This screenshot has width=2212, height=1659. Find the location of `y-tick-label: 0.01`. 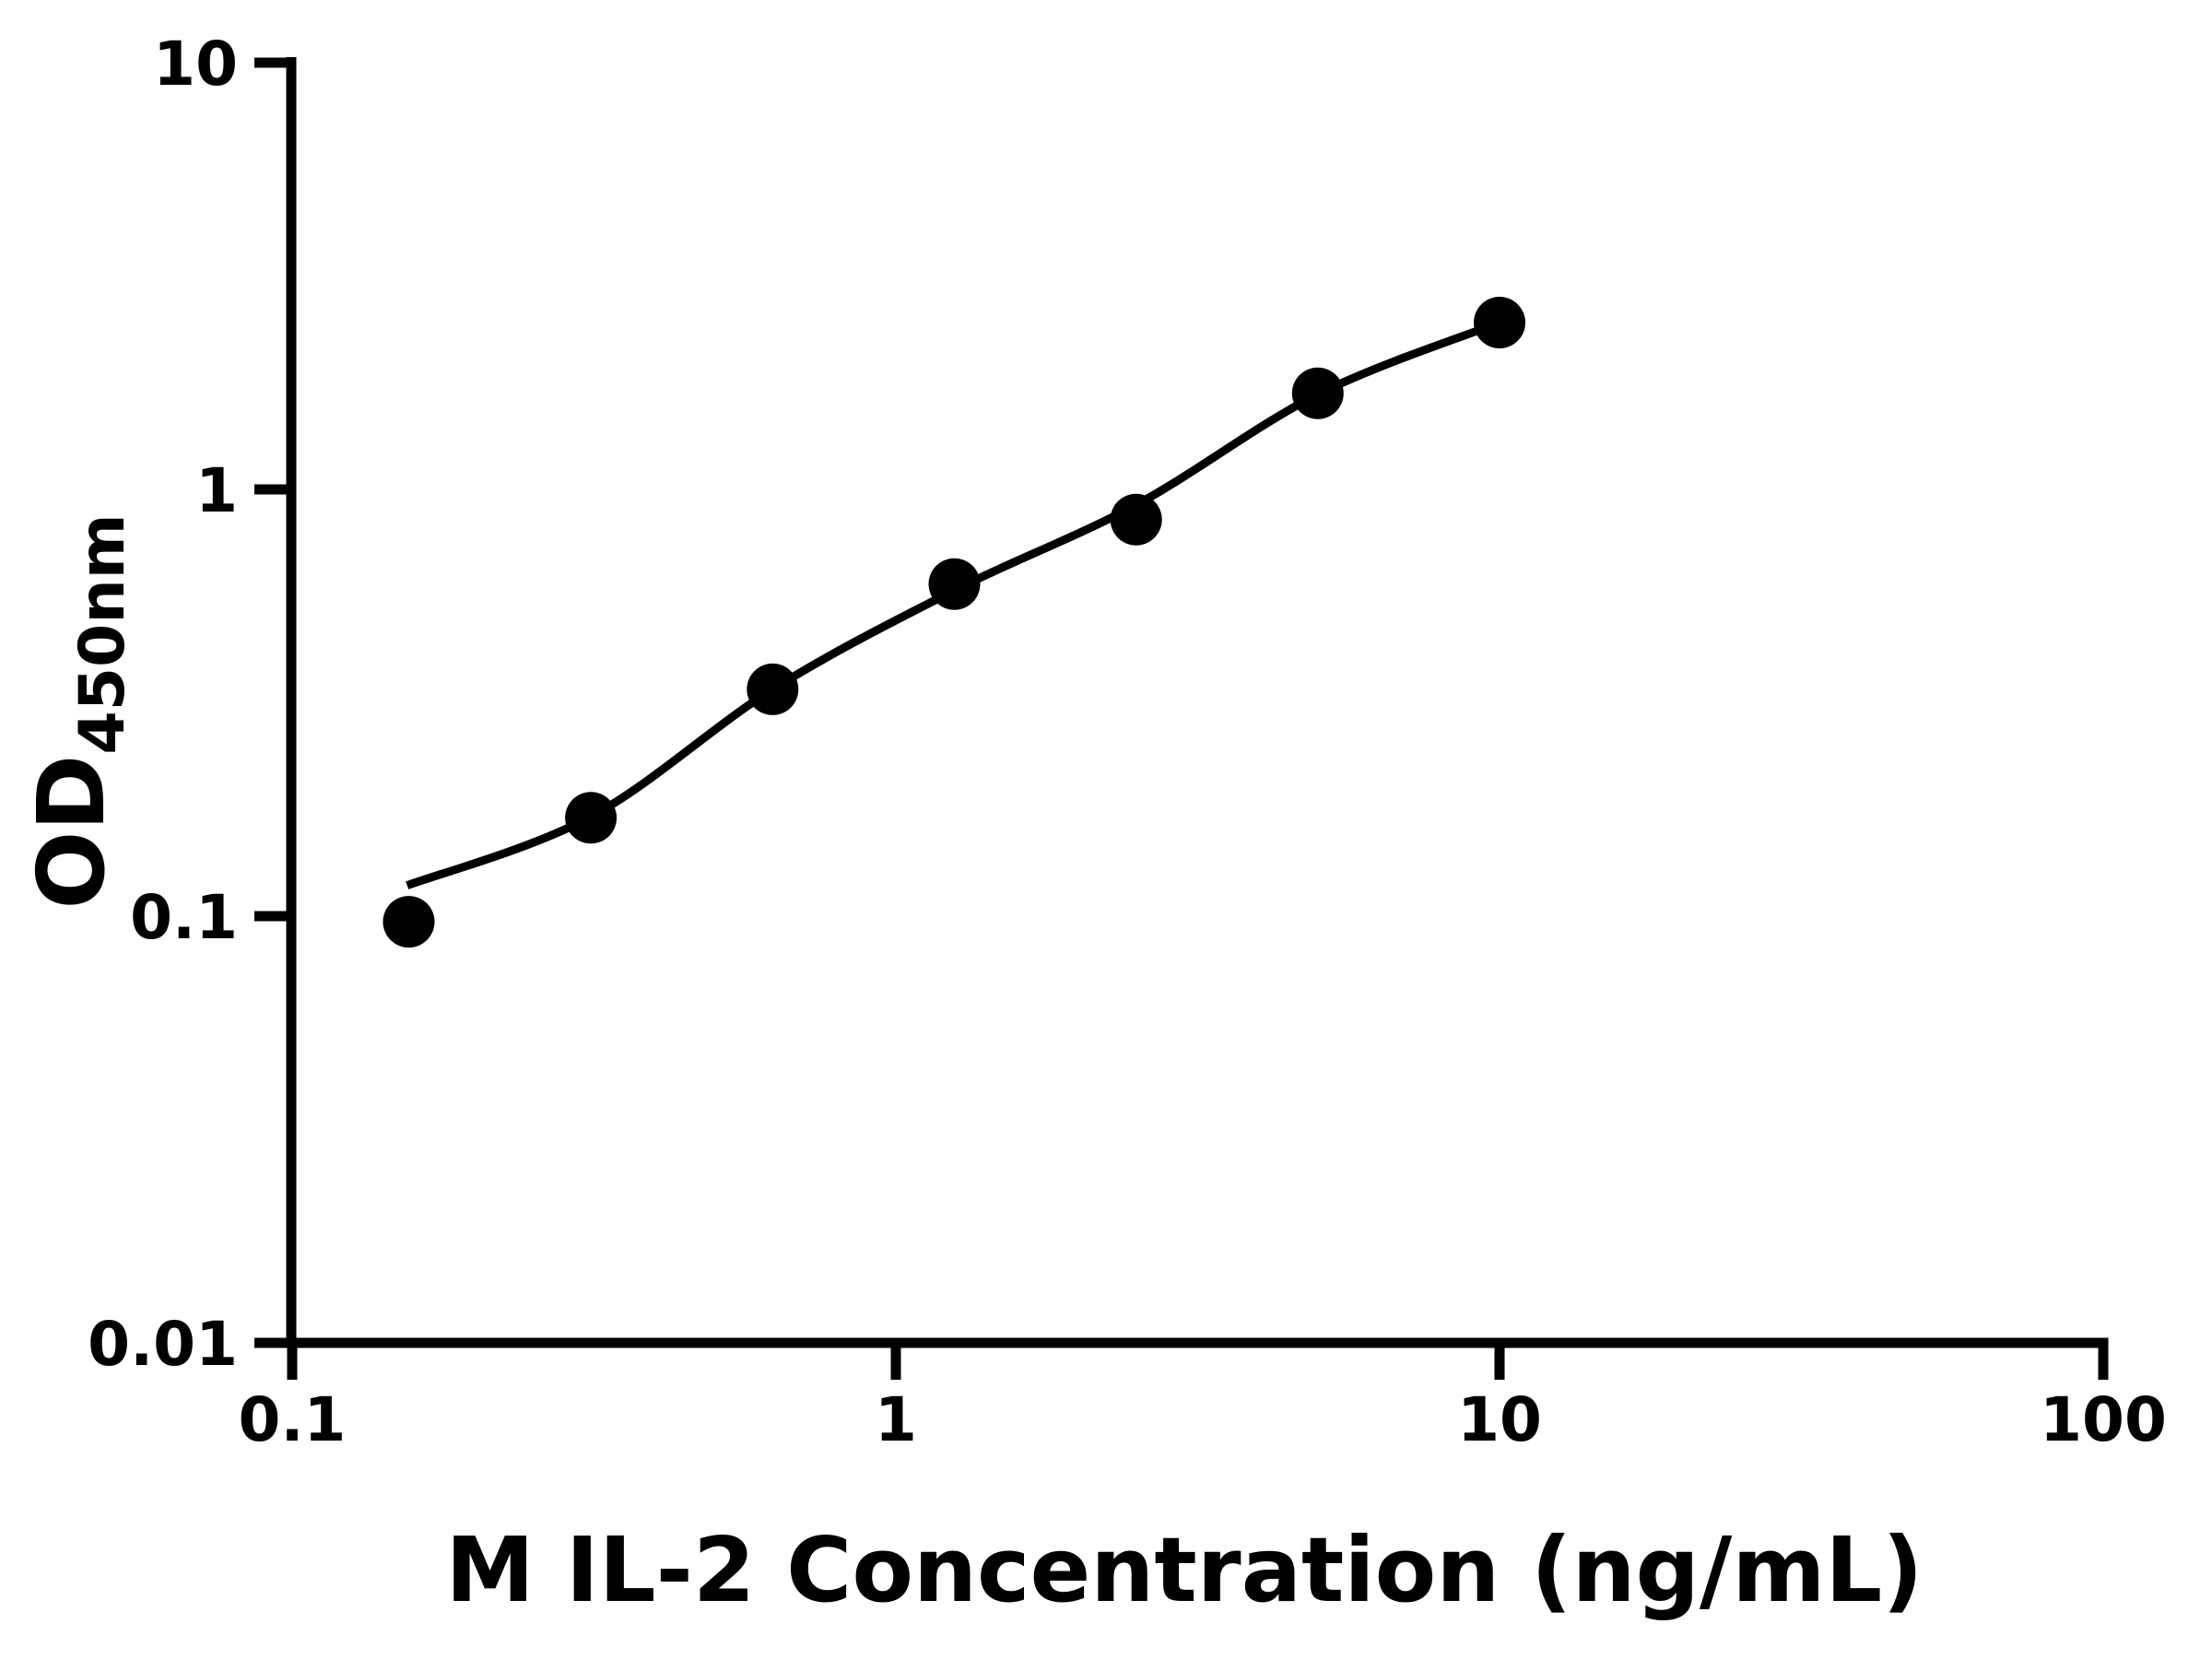

y-tick-label: 0.01 is located at coordinates (163, 1344).